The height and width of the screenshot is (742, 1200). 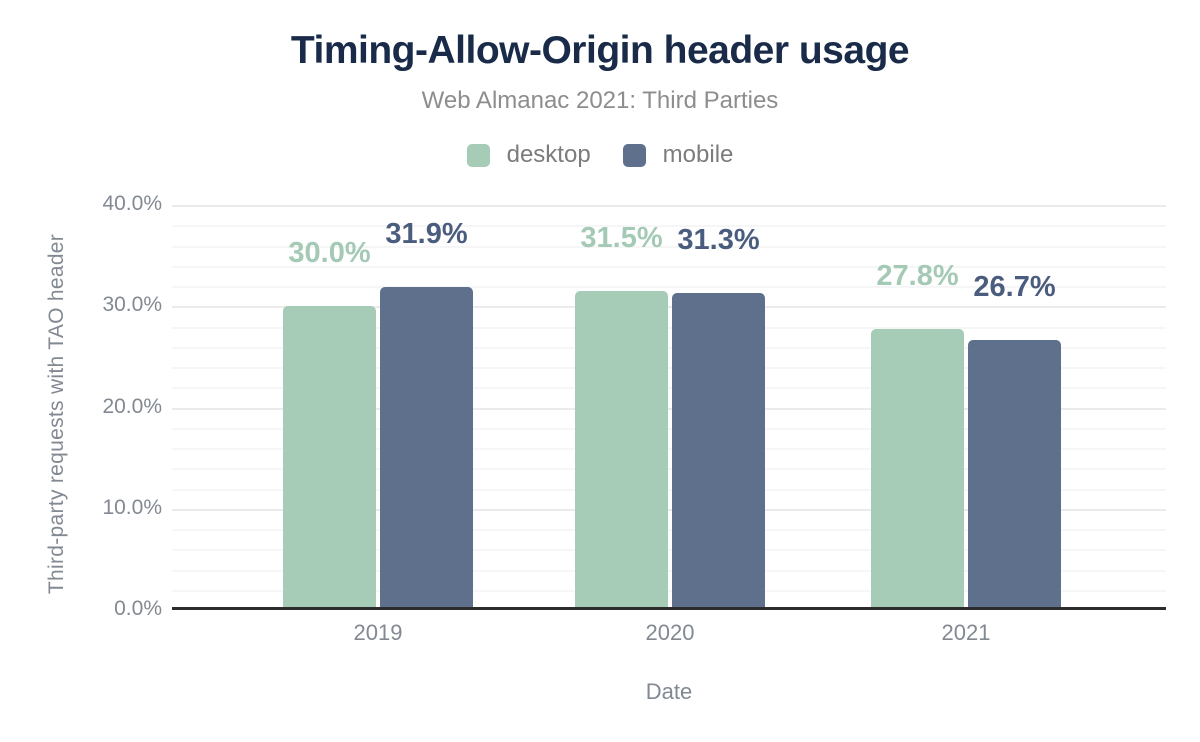 I want to click on bar-value-label-desktop-2019: 30.0%, so click(x=329, y=253).